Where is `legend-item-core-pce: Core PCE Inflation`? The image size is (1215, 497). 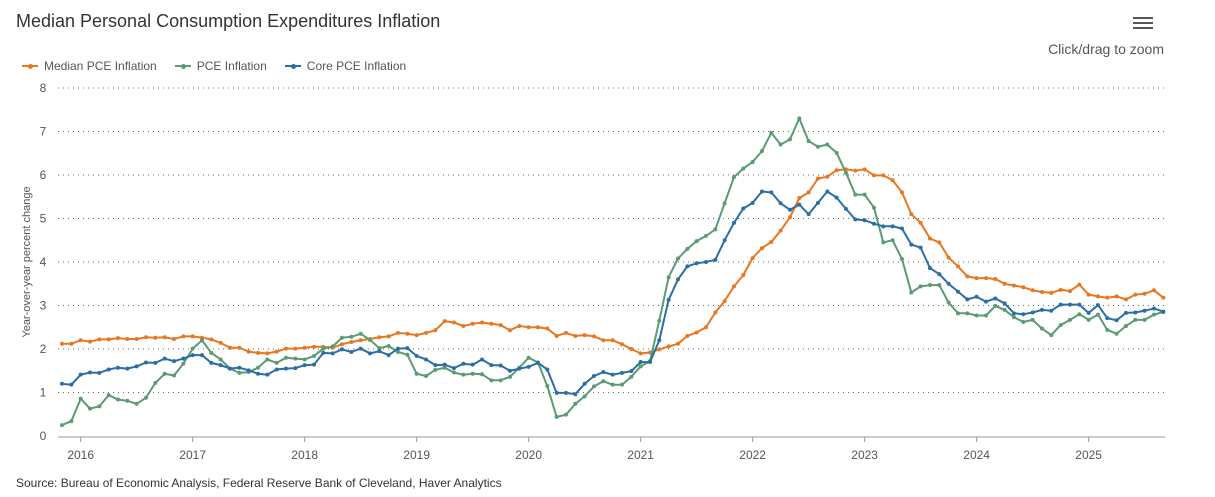 legend-item-core-pce: Core PCE Inflation is located at coordinates (345, 66).